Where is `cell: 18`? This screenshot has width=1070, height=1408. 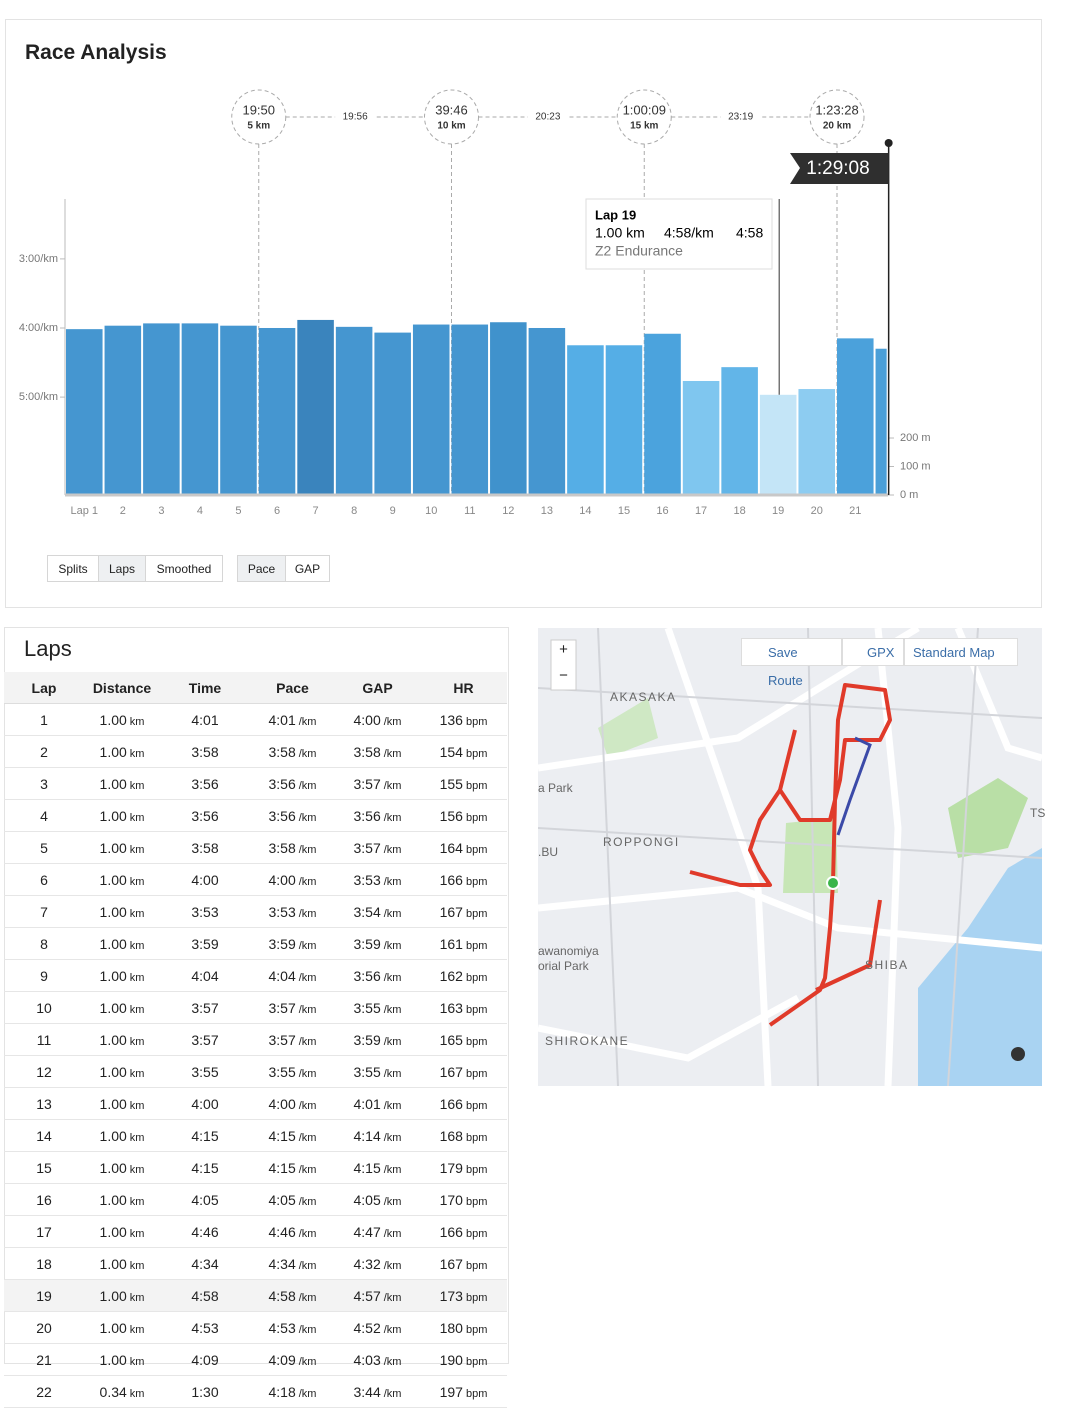 cell: 18 is located at coordinates (44, 1263).